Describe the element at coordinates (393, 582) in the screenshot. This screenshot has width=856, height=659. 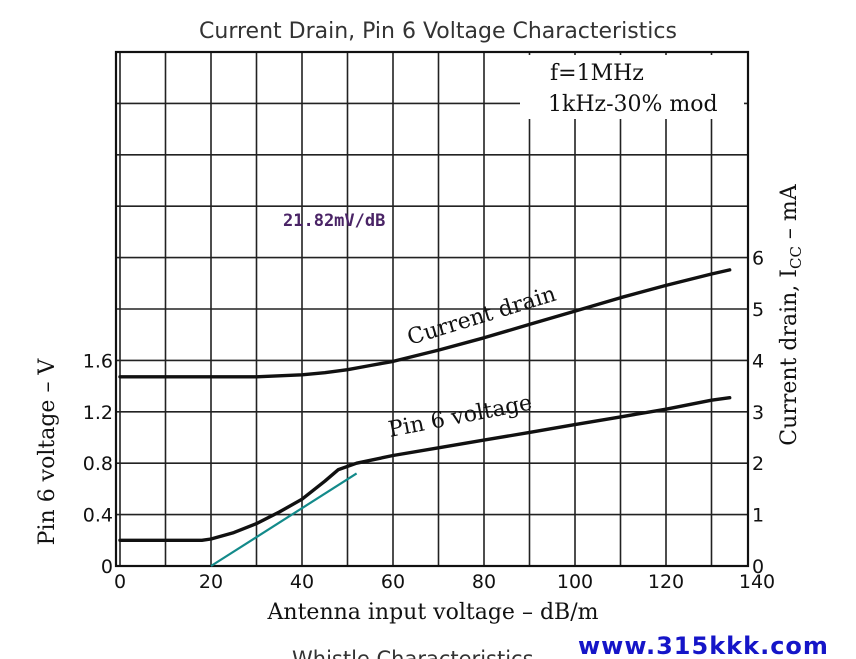
I see `x-tick-label: 60` at that location.